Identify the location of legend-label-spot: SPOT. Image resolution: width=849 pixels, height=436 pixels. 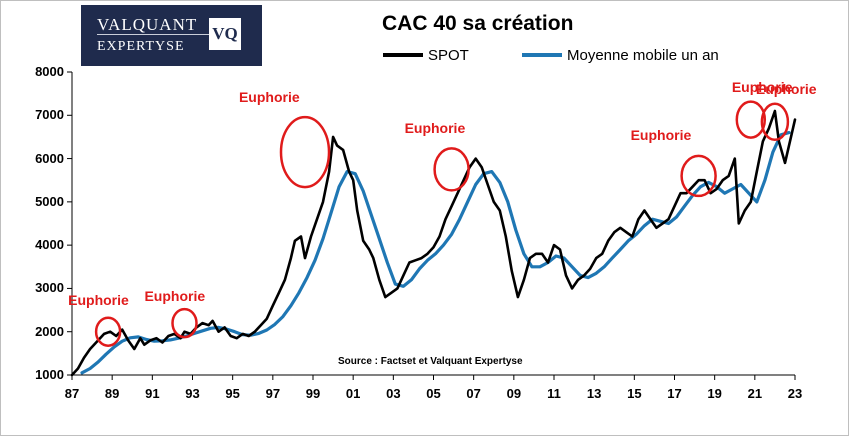
(448, 55).